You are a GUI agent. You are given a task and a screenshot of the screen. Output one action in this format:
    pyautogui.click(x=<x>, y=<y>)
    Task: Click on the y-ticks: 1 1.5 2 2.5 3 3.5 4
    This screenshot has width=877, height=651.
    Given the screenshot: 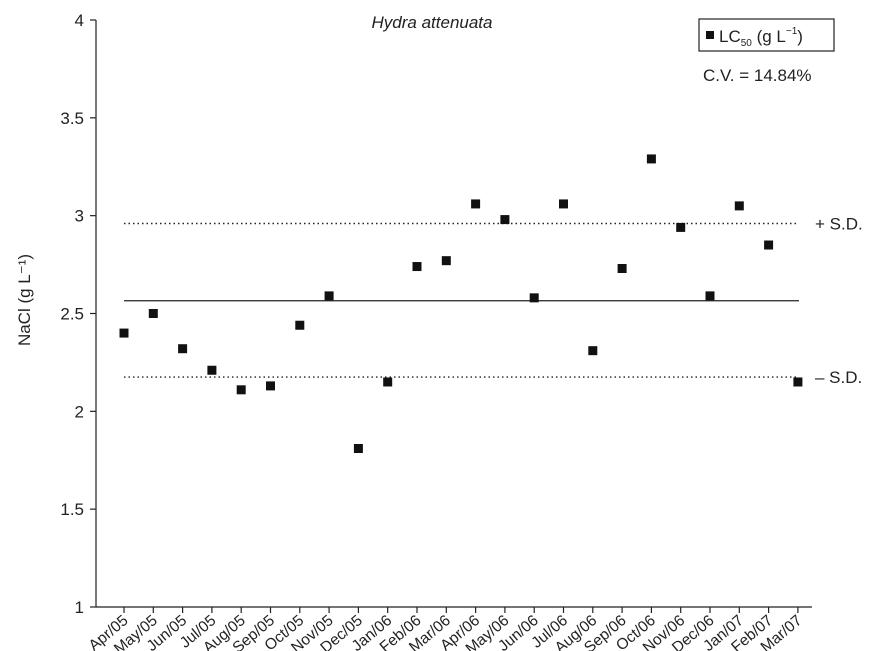 What is the action you would take?
    pyautogui.click(x=78, y=314)
    